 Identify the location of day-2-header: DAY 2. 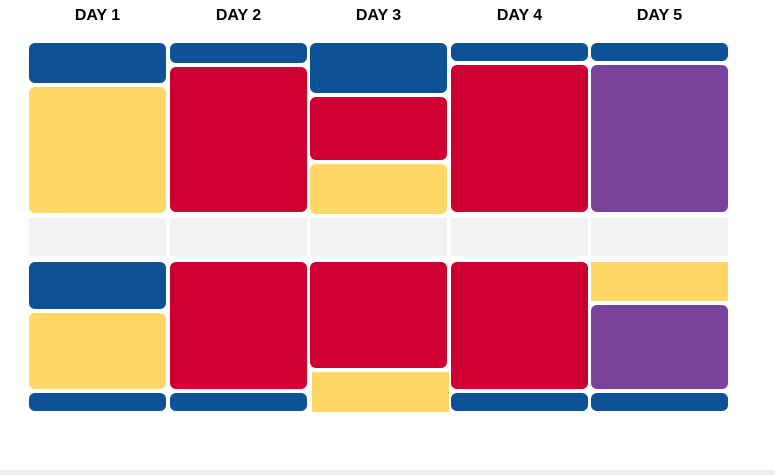
(238, 15).